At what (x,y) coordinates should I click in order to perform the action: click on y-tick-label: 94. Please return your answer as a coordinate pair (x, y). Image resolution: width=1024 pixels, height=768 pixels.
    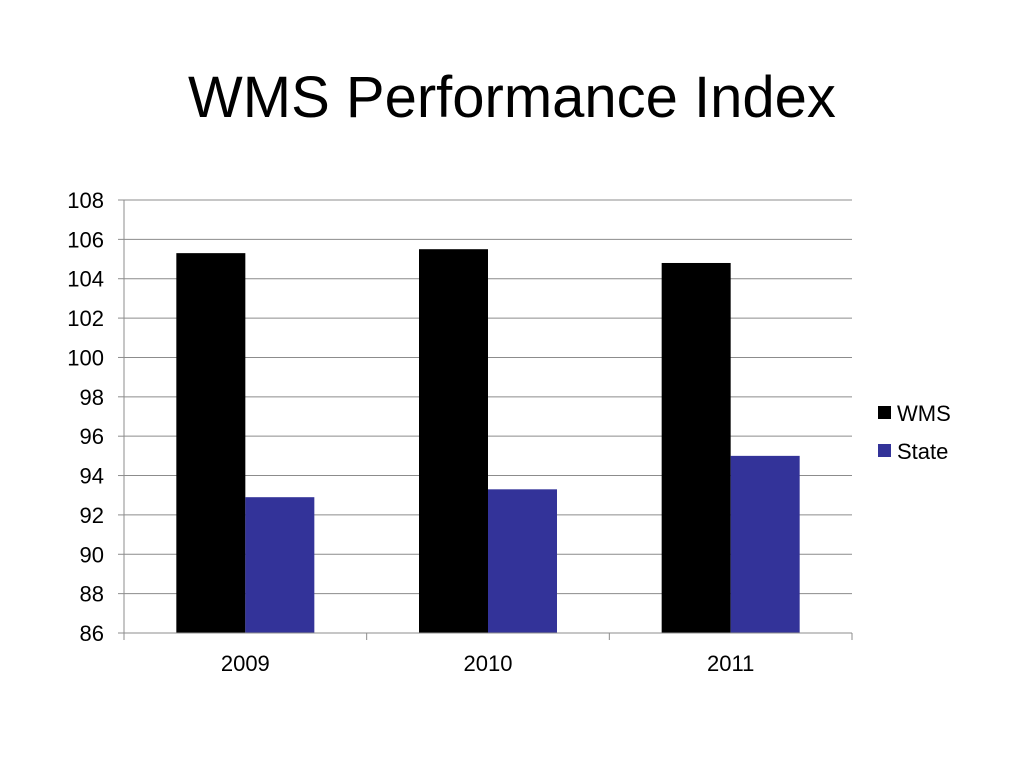
    Looking at the image, I should click on (92, 476).